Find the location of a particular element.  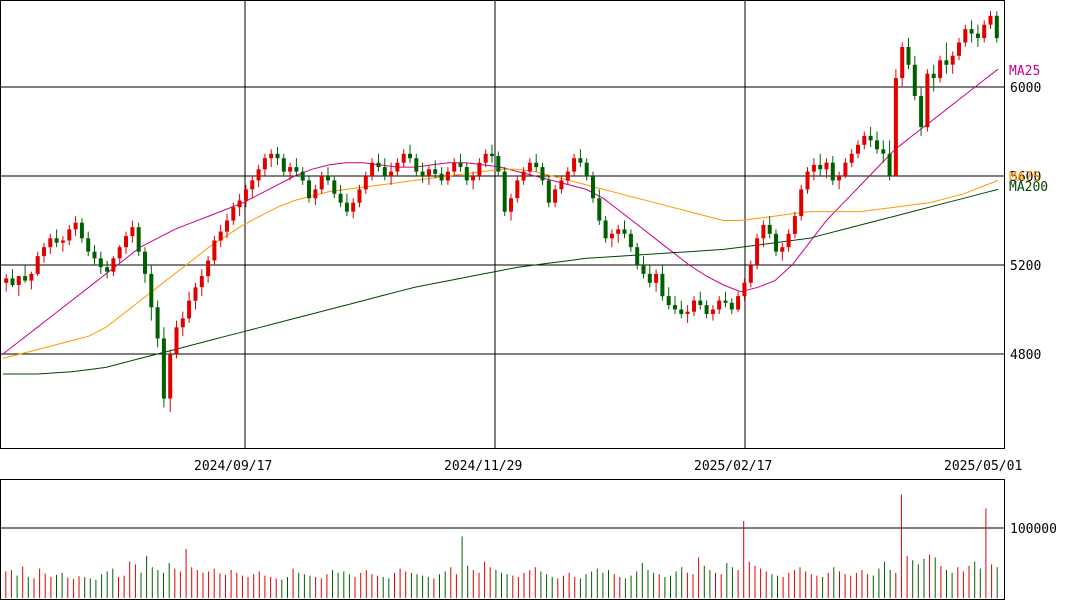

x-label-2024-11-29: 2024/11/29 is located at coordinates (483, 466).